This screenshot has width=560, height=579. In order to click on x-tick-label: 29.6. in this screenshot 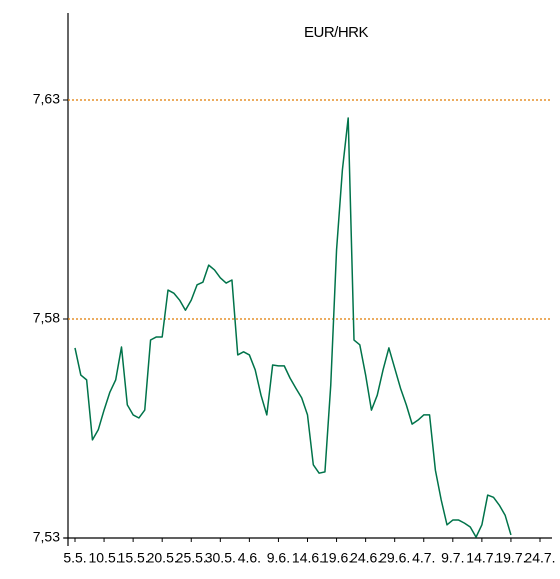, I will do `click(394, 558)`.